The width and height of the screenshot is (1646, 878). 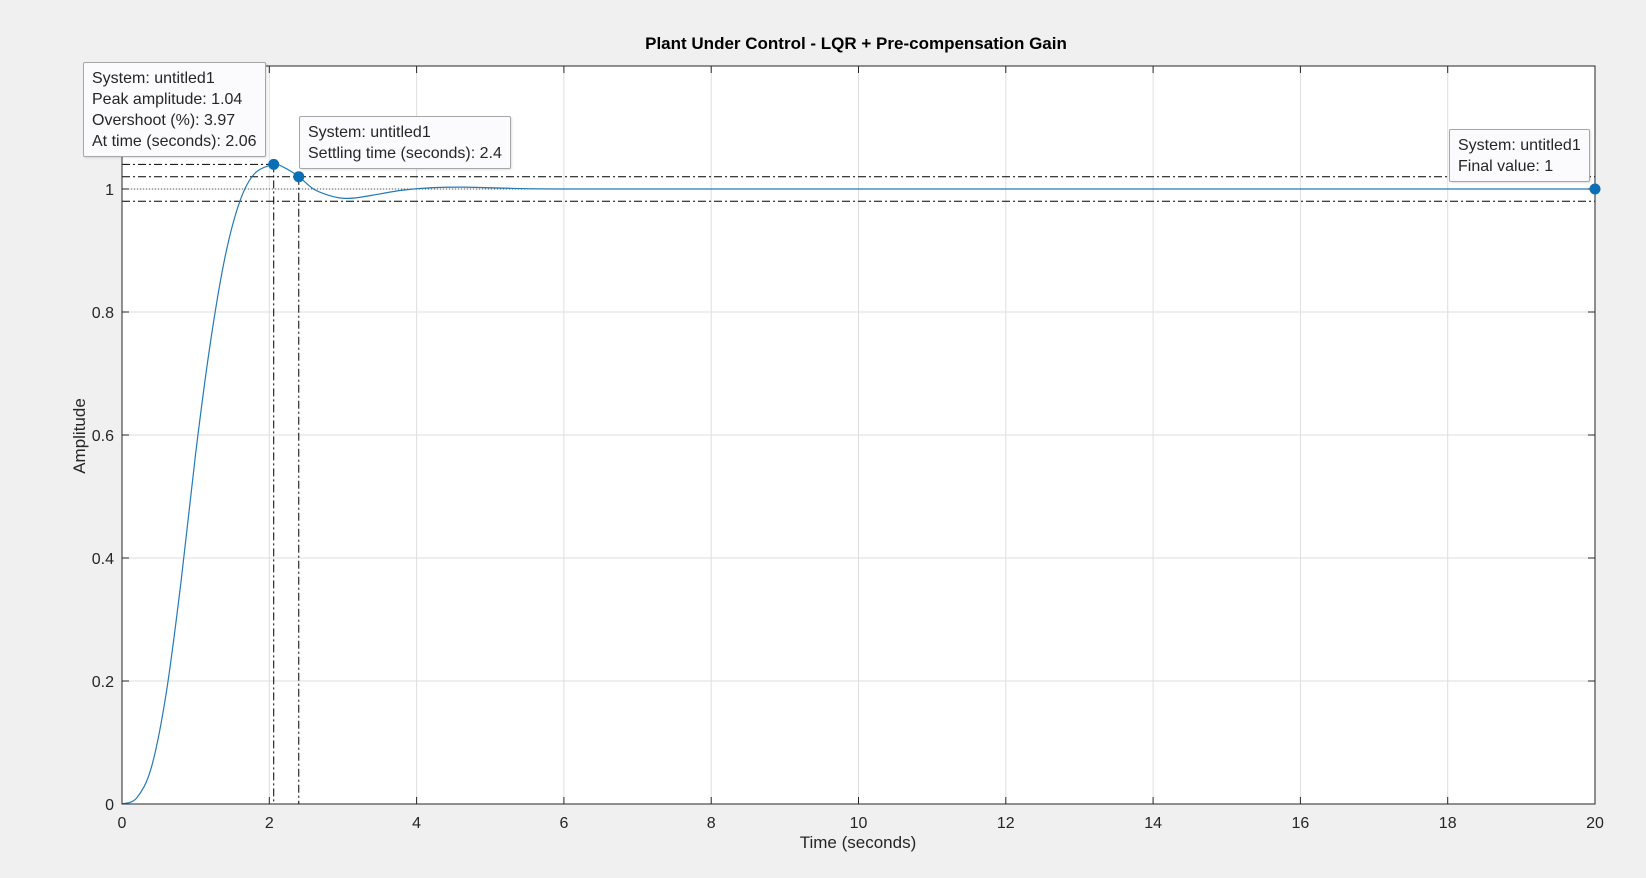 What do you see at coordinates (269, 823) in the screenshot?
I see `x-tick-label: 2` at bounding box center [269, 823].